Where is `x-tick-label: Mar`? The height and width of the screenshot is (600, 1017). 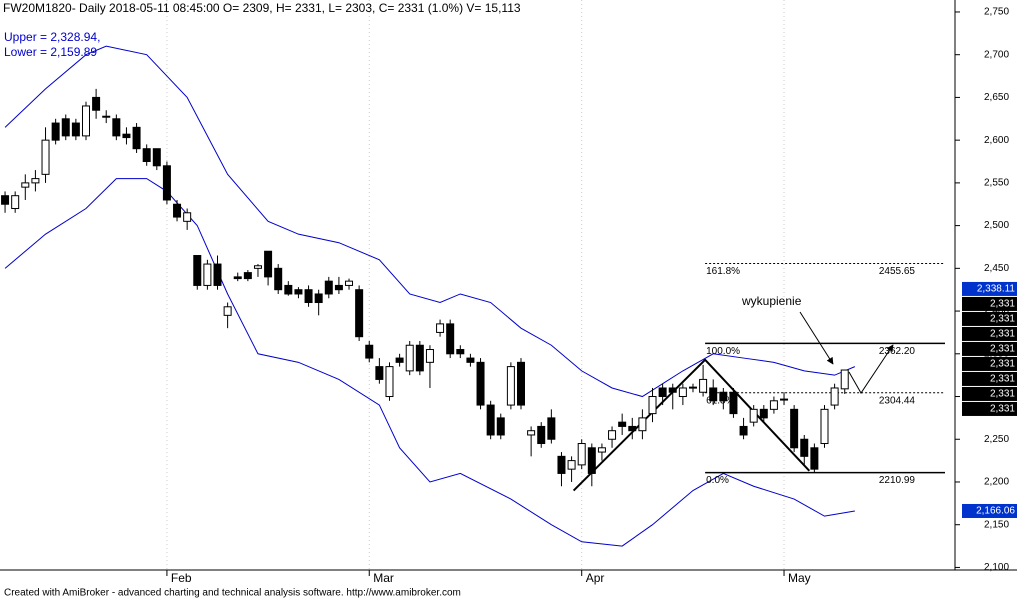
x-tick-label: Mar is located at coordinates (383, 578).